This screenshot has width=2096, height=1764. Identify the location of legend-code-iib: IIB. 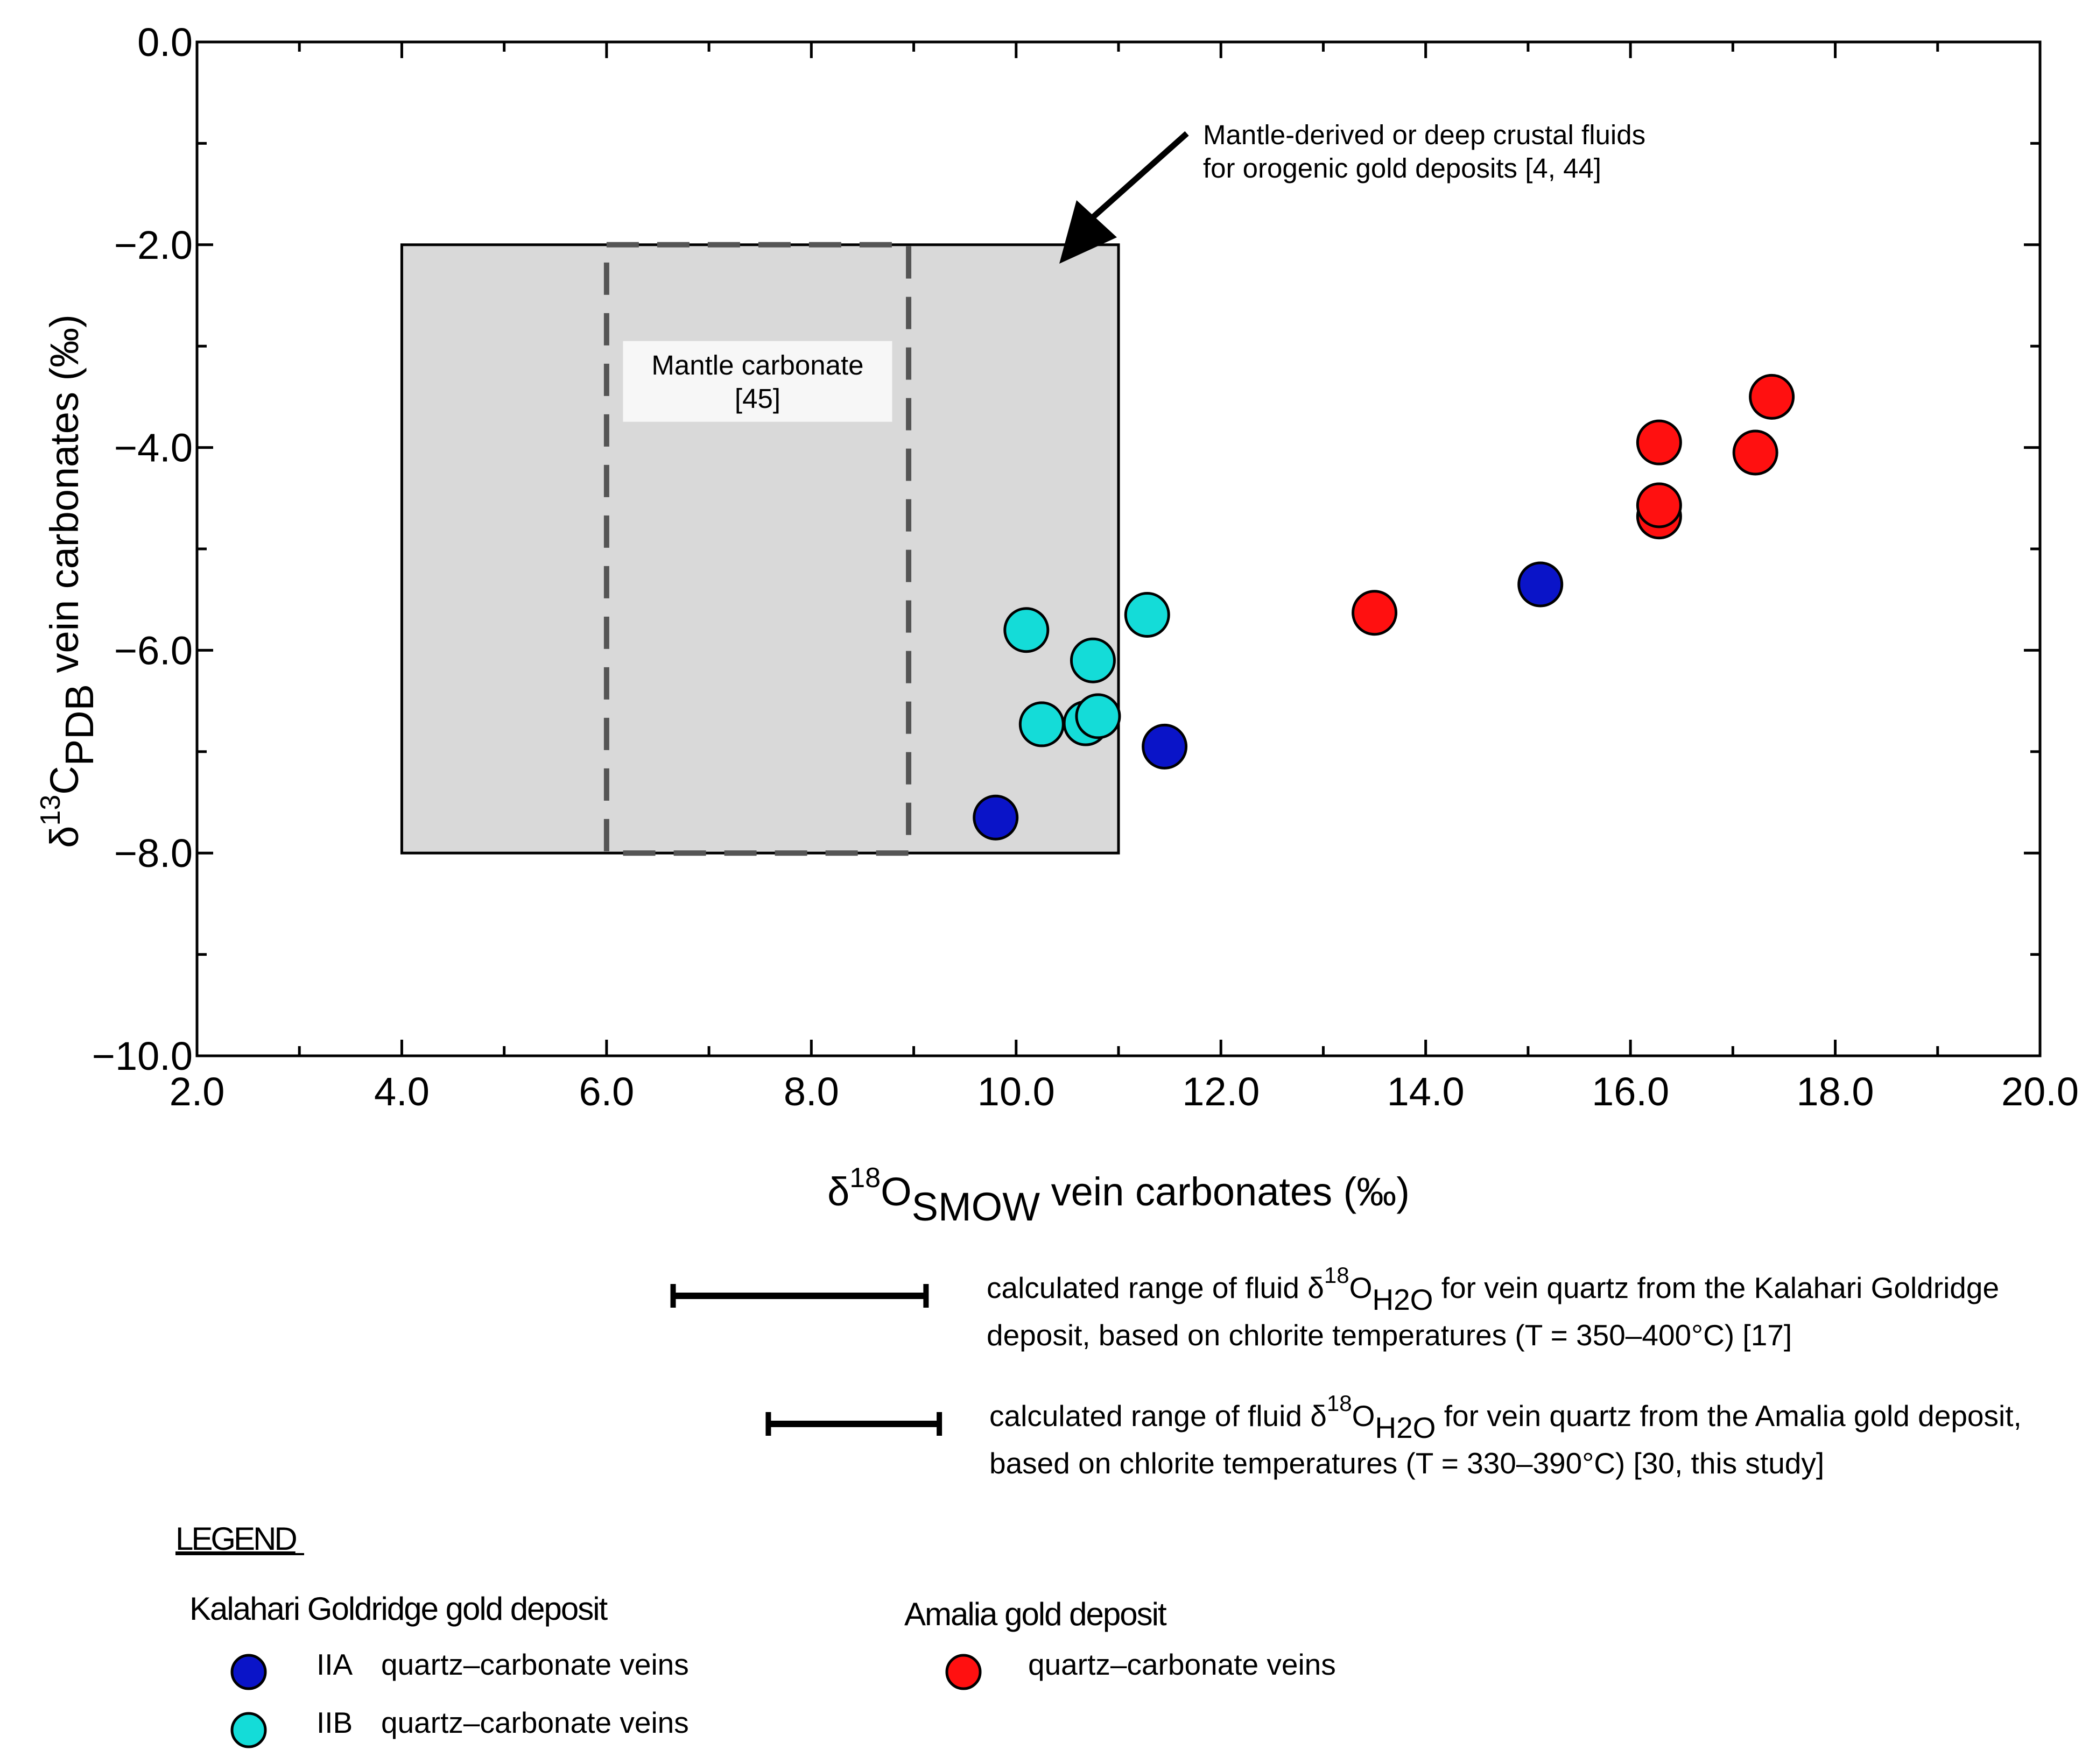
(335, 1722).